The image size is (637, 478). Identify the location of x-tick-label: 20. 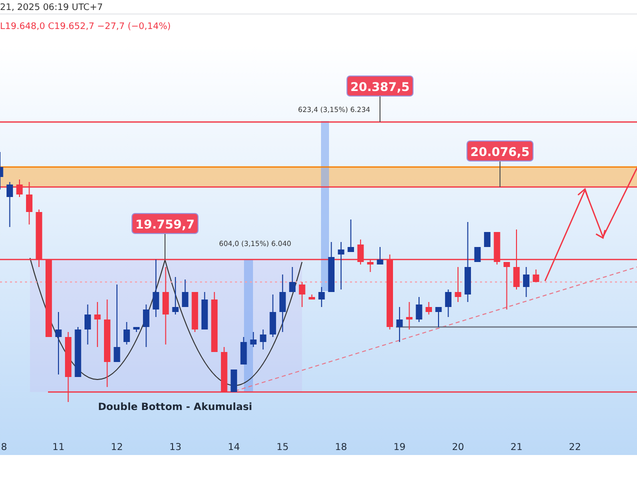
(458, 447).